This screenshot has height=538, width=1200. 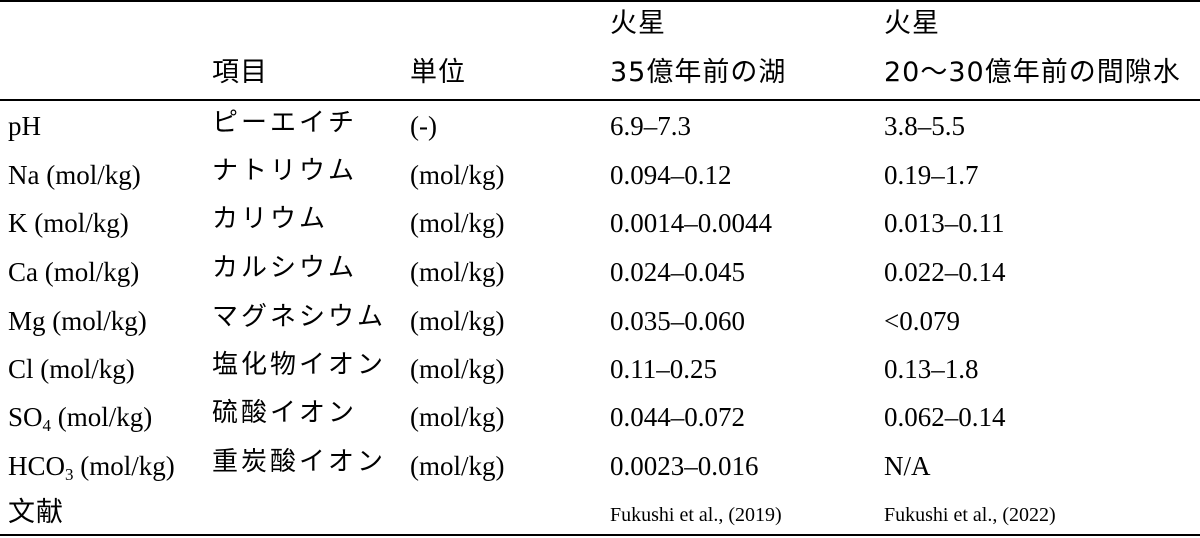 I want to click on header-col-a-line2: 35億年前の湖, so click(x=698, y=72).